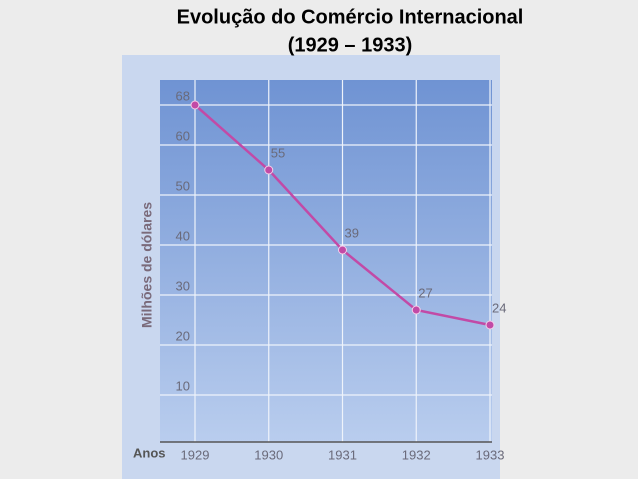 The image size is (638, 479). What do you see at coordinates (147, 265) in the screenshot?
I see `y-axis-label: Milhões de dólares` at bounding box center [147, 265].